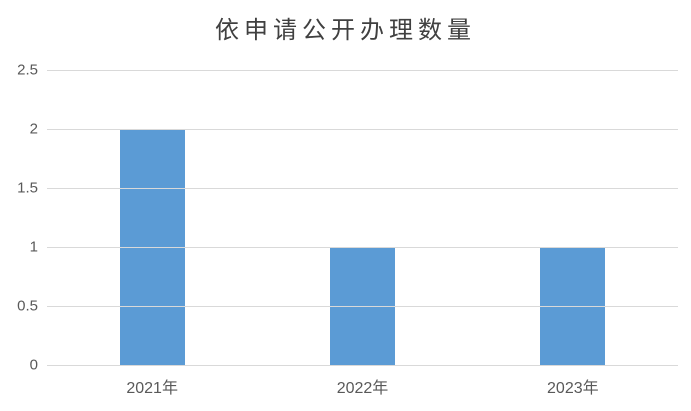 The width and height of the screenshot is (691, 411). What do you see at coordinates (33, 129) in the screenshot?
I see `y-tick-label: 2` at bounding box center [33, 129].